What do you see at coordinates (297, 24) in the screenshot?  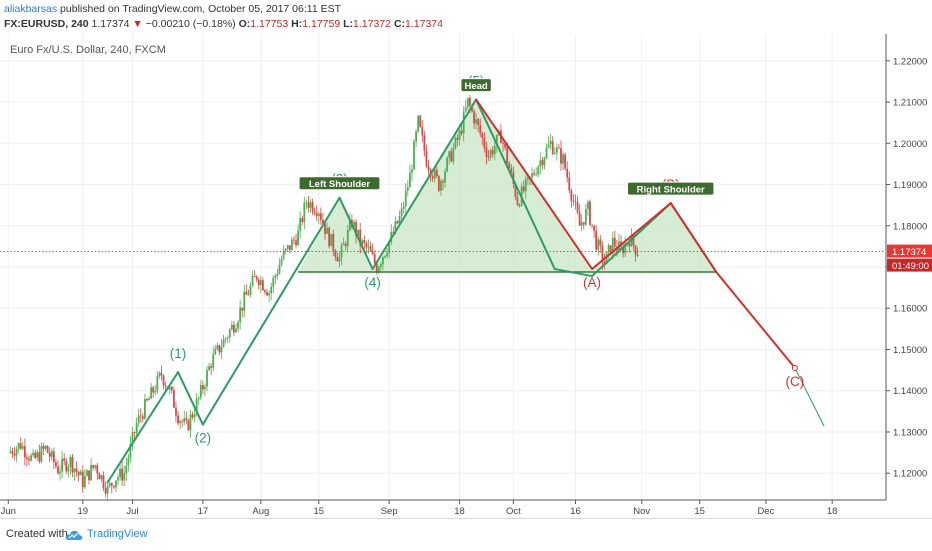 I see `high-label: H:` at bounding box center [297, 24].